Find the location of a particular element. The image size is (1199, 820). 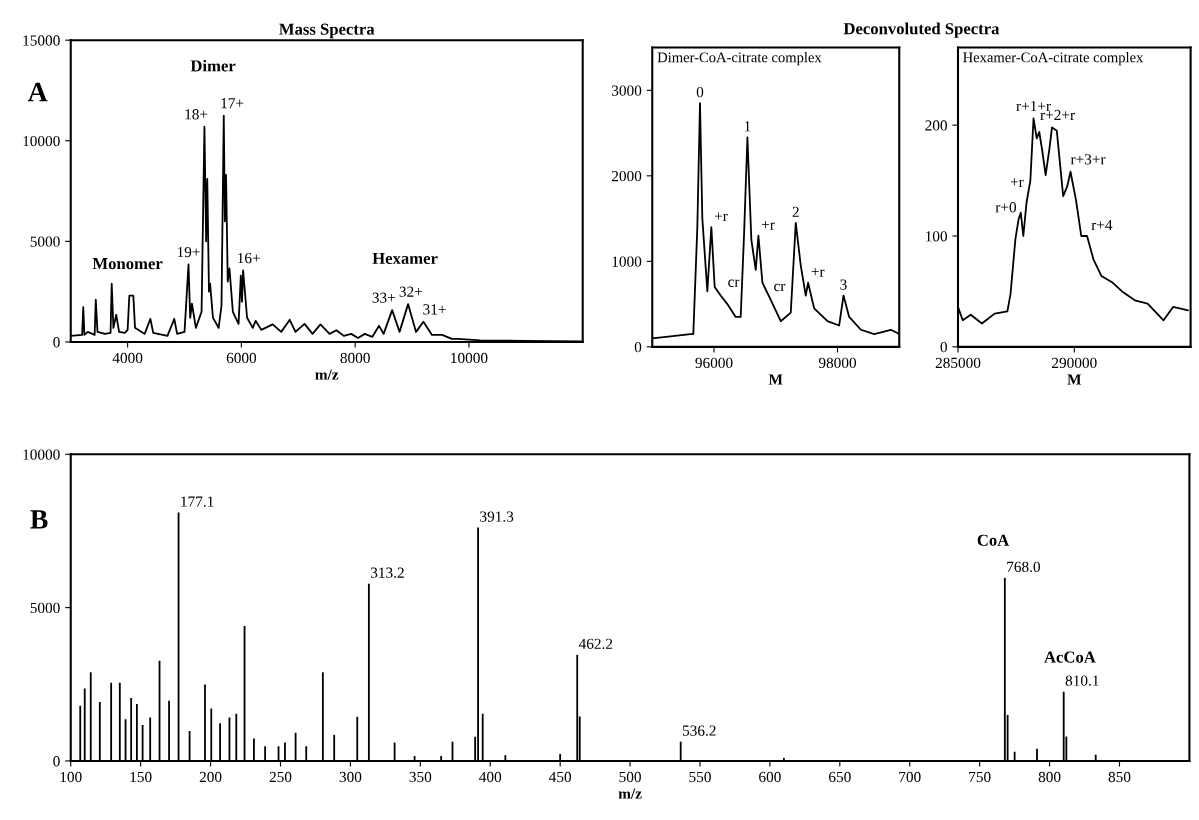

x-tick-label: 600 is located at coordinates (770, 777).